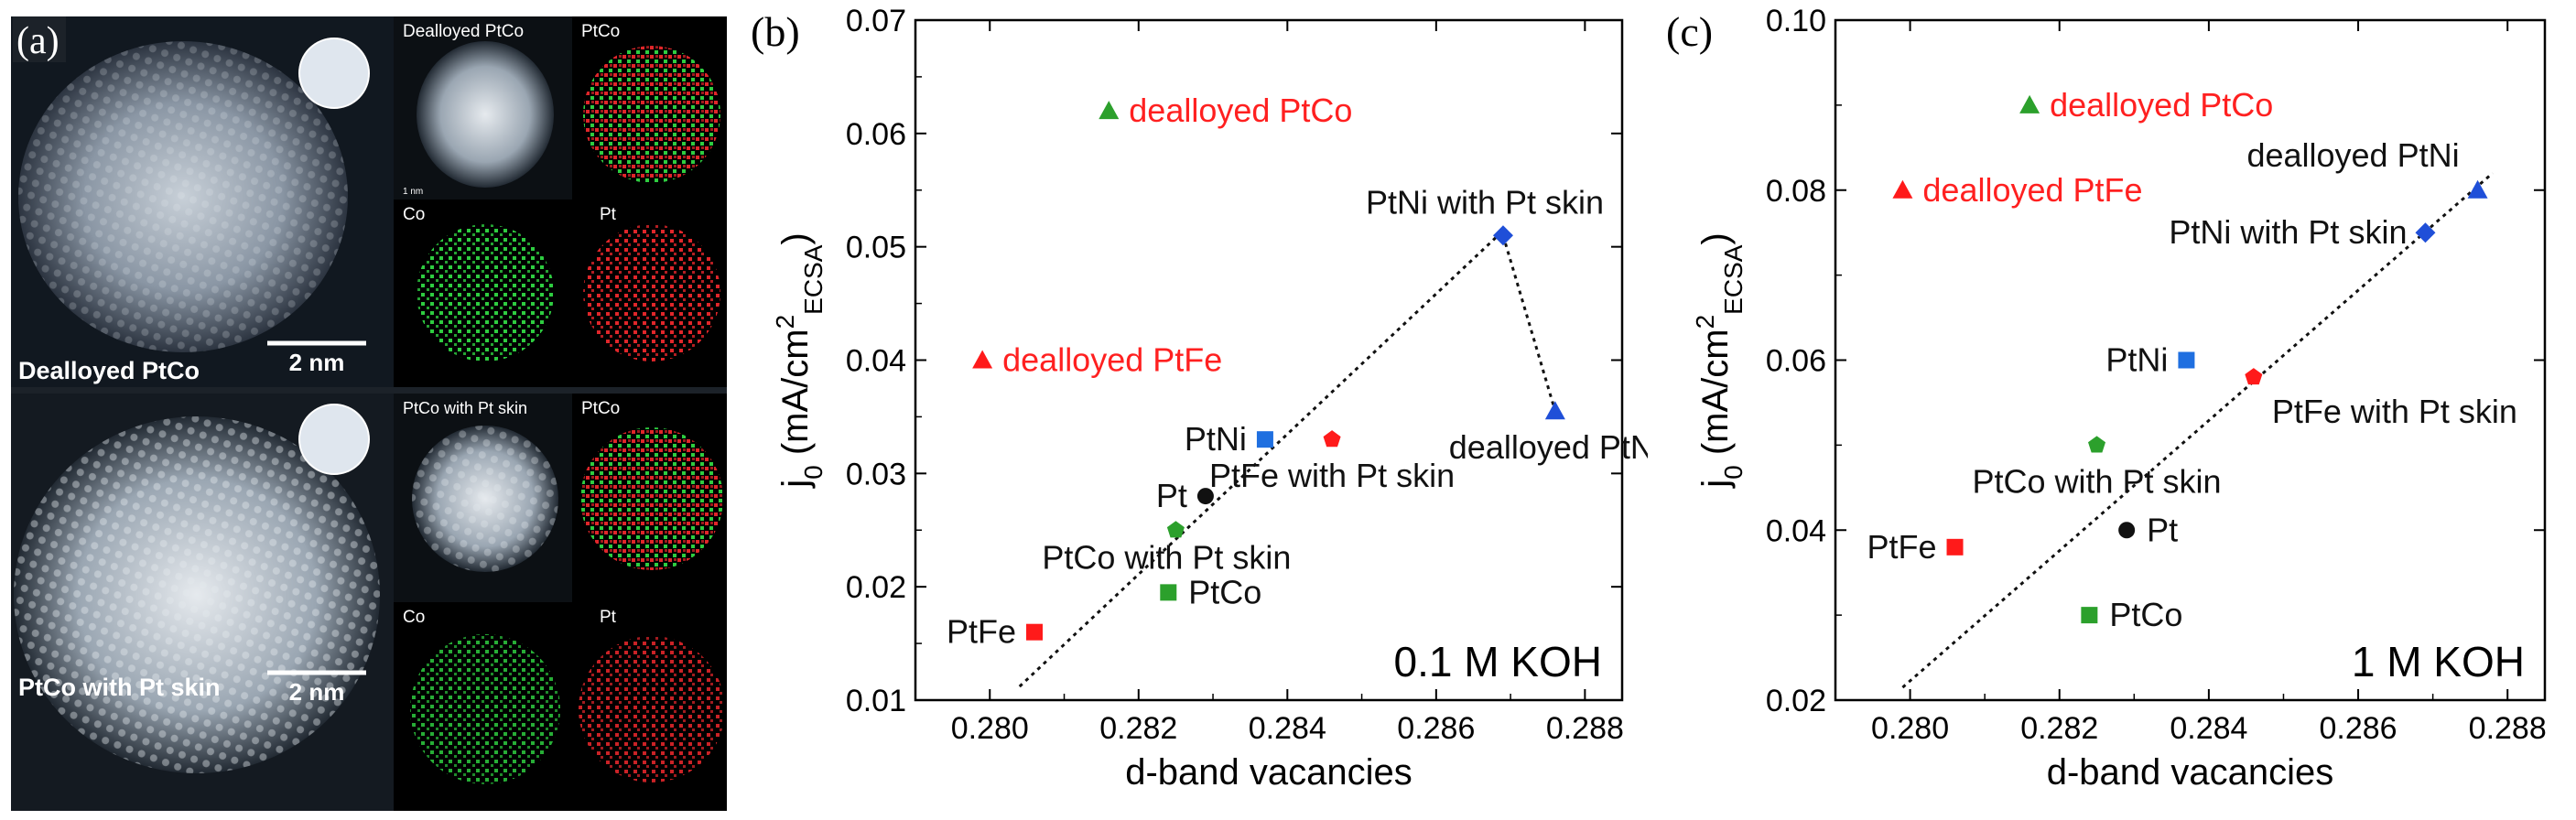  I want to click on panel-label: (c), so click(1690, 31).